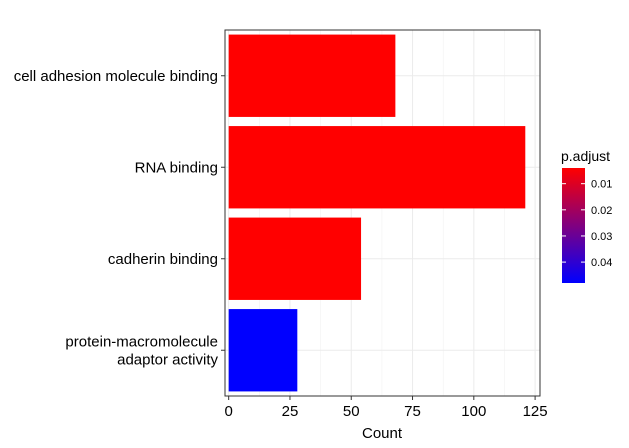 Image resolution: width=629 pixels, height=448 pixels. What do you see at coordinates (601, 263) in the screenshot?
I see `legend-tick-label: 0.04` at bounding box center [601, 263].